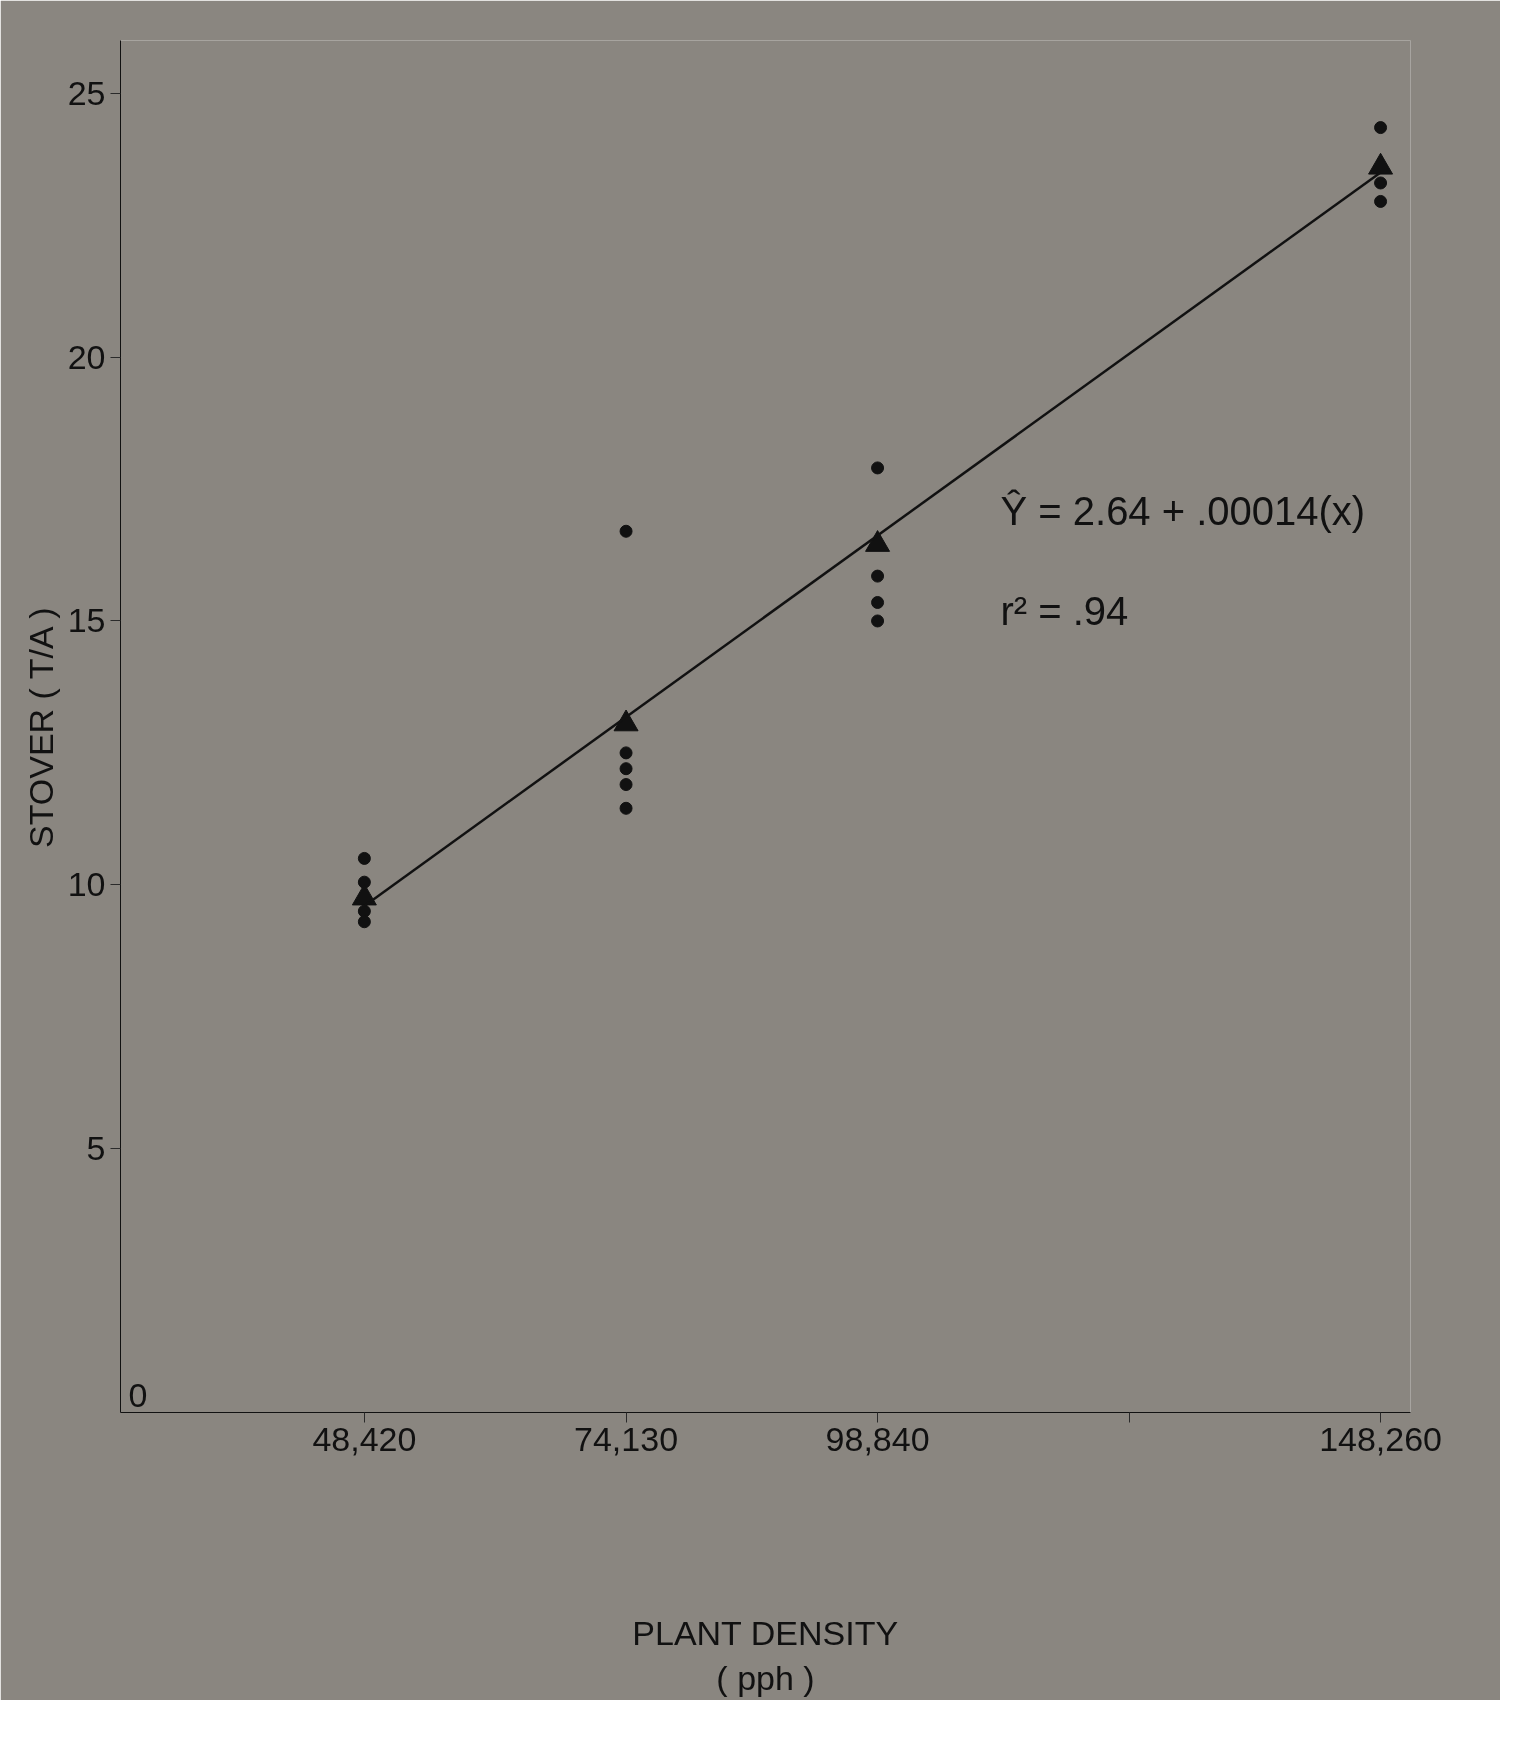  I want to click on x-tick-label: 148,260, so click(1381, 1438).